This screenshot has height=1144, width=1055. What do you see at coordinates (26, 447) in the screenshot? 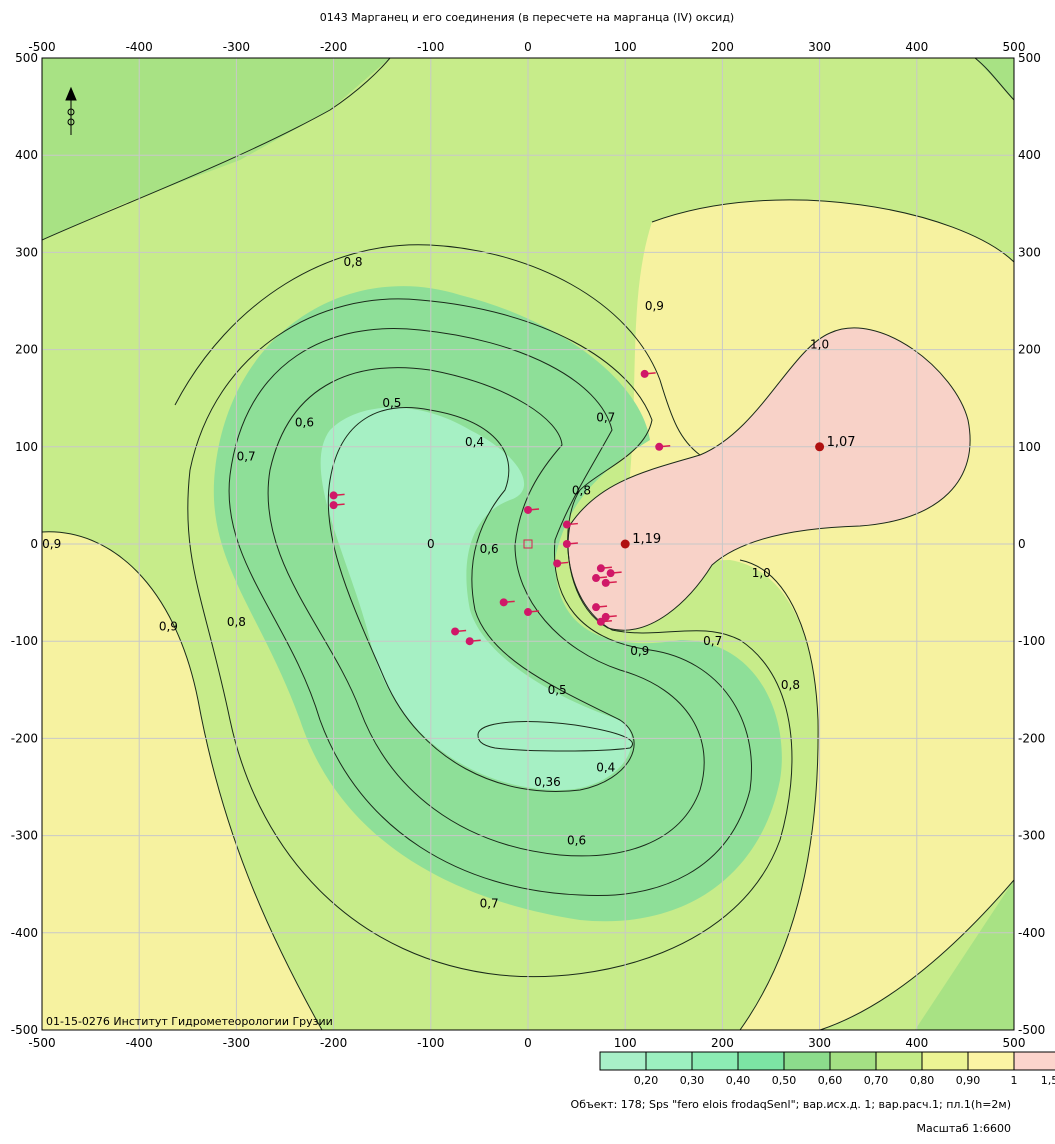
I see `y-tick-label-left: 100` at bounding box center [26, 447].